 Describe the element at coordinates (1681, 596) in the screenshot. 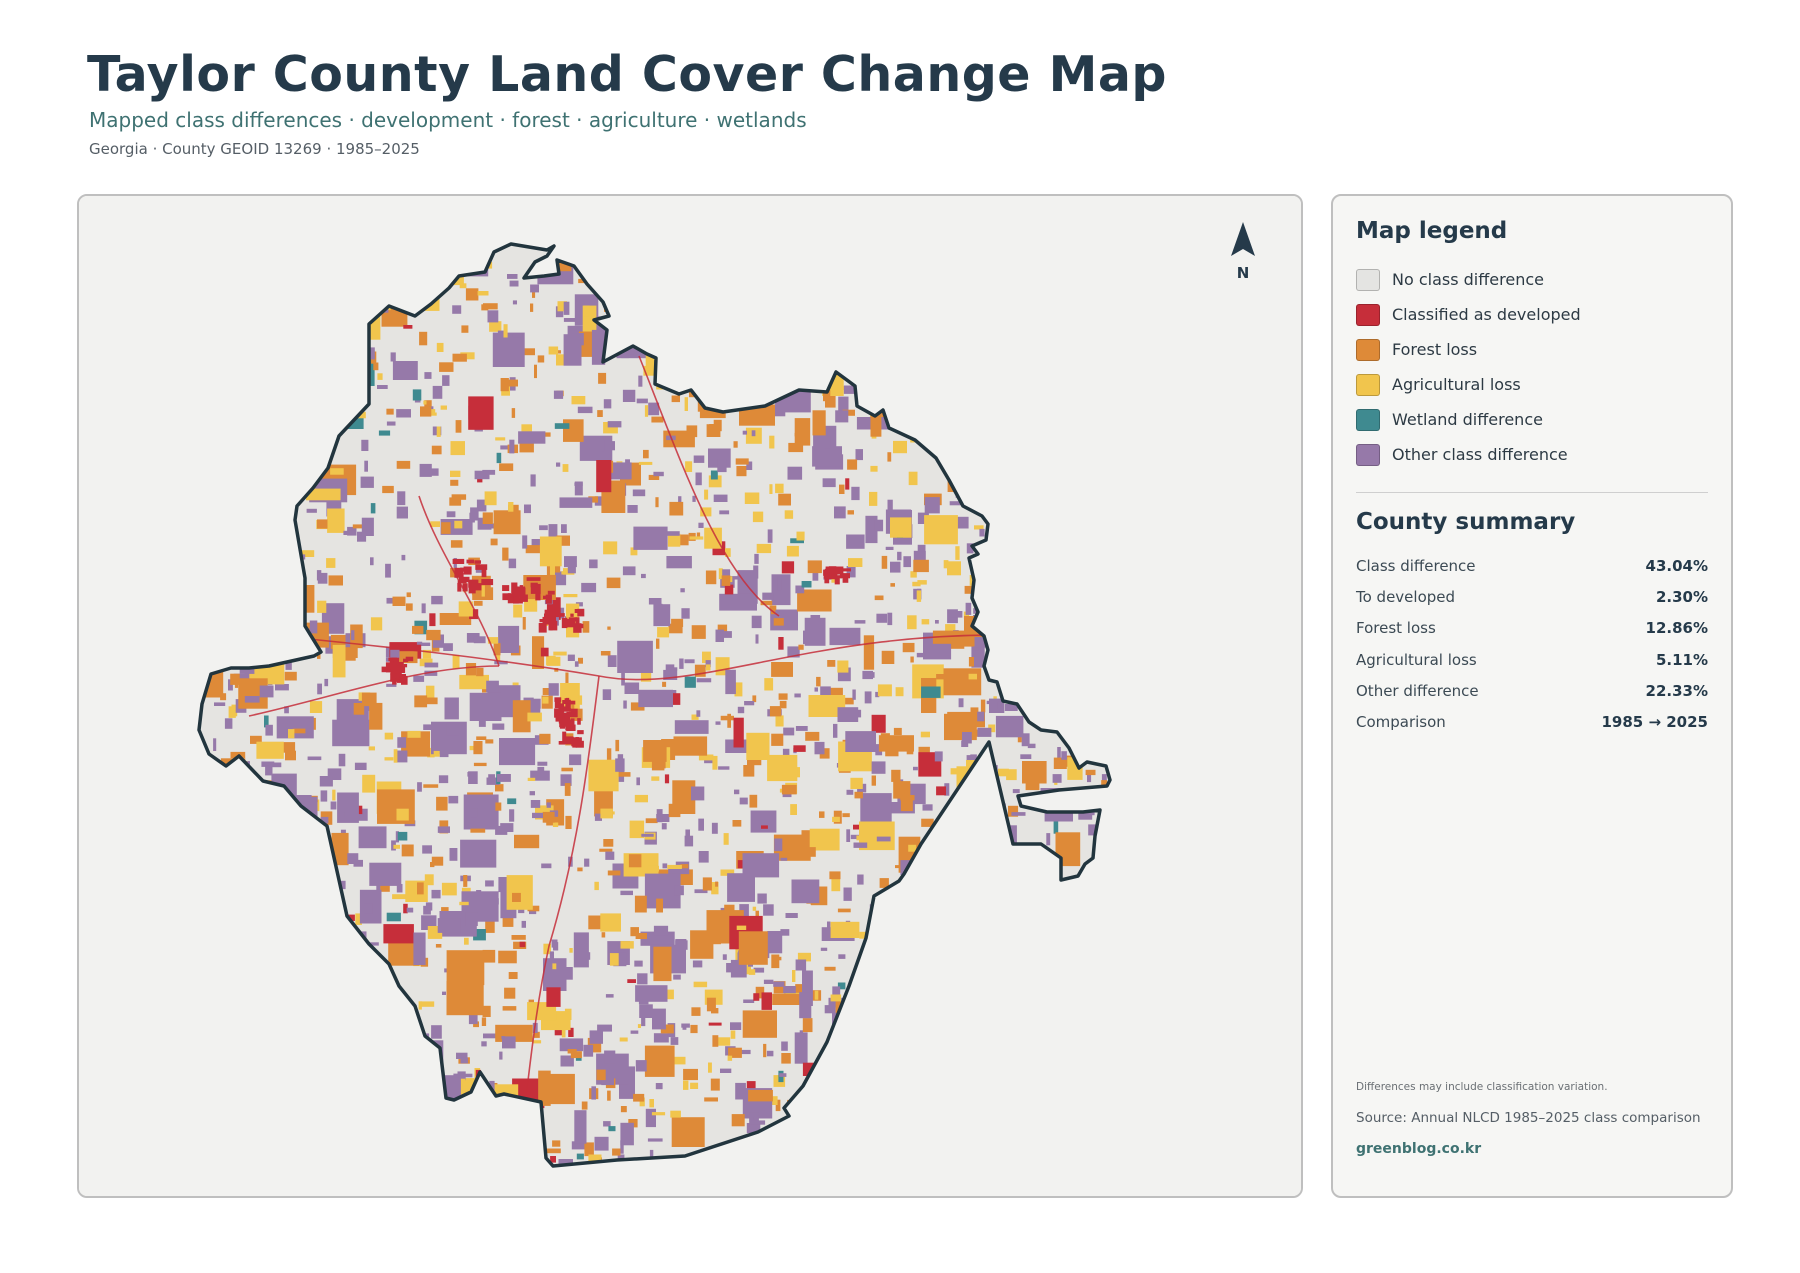

I see `summary-value: 2.30%` at that location.